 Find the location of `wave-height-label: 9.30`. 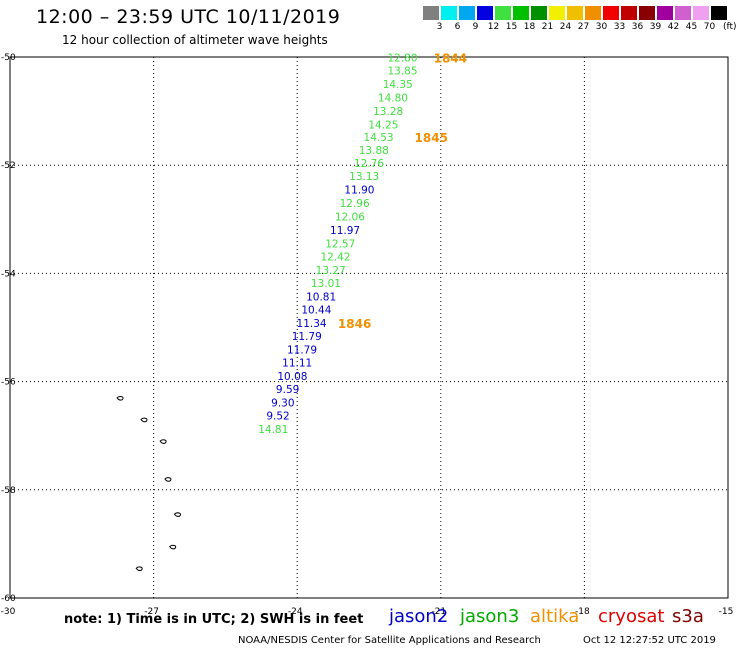

wave-height-label: 9.30 is located at coordinates (282, 404).